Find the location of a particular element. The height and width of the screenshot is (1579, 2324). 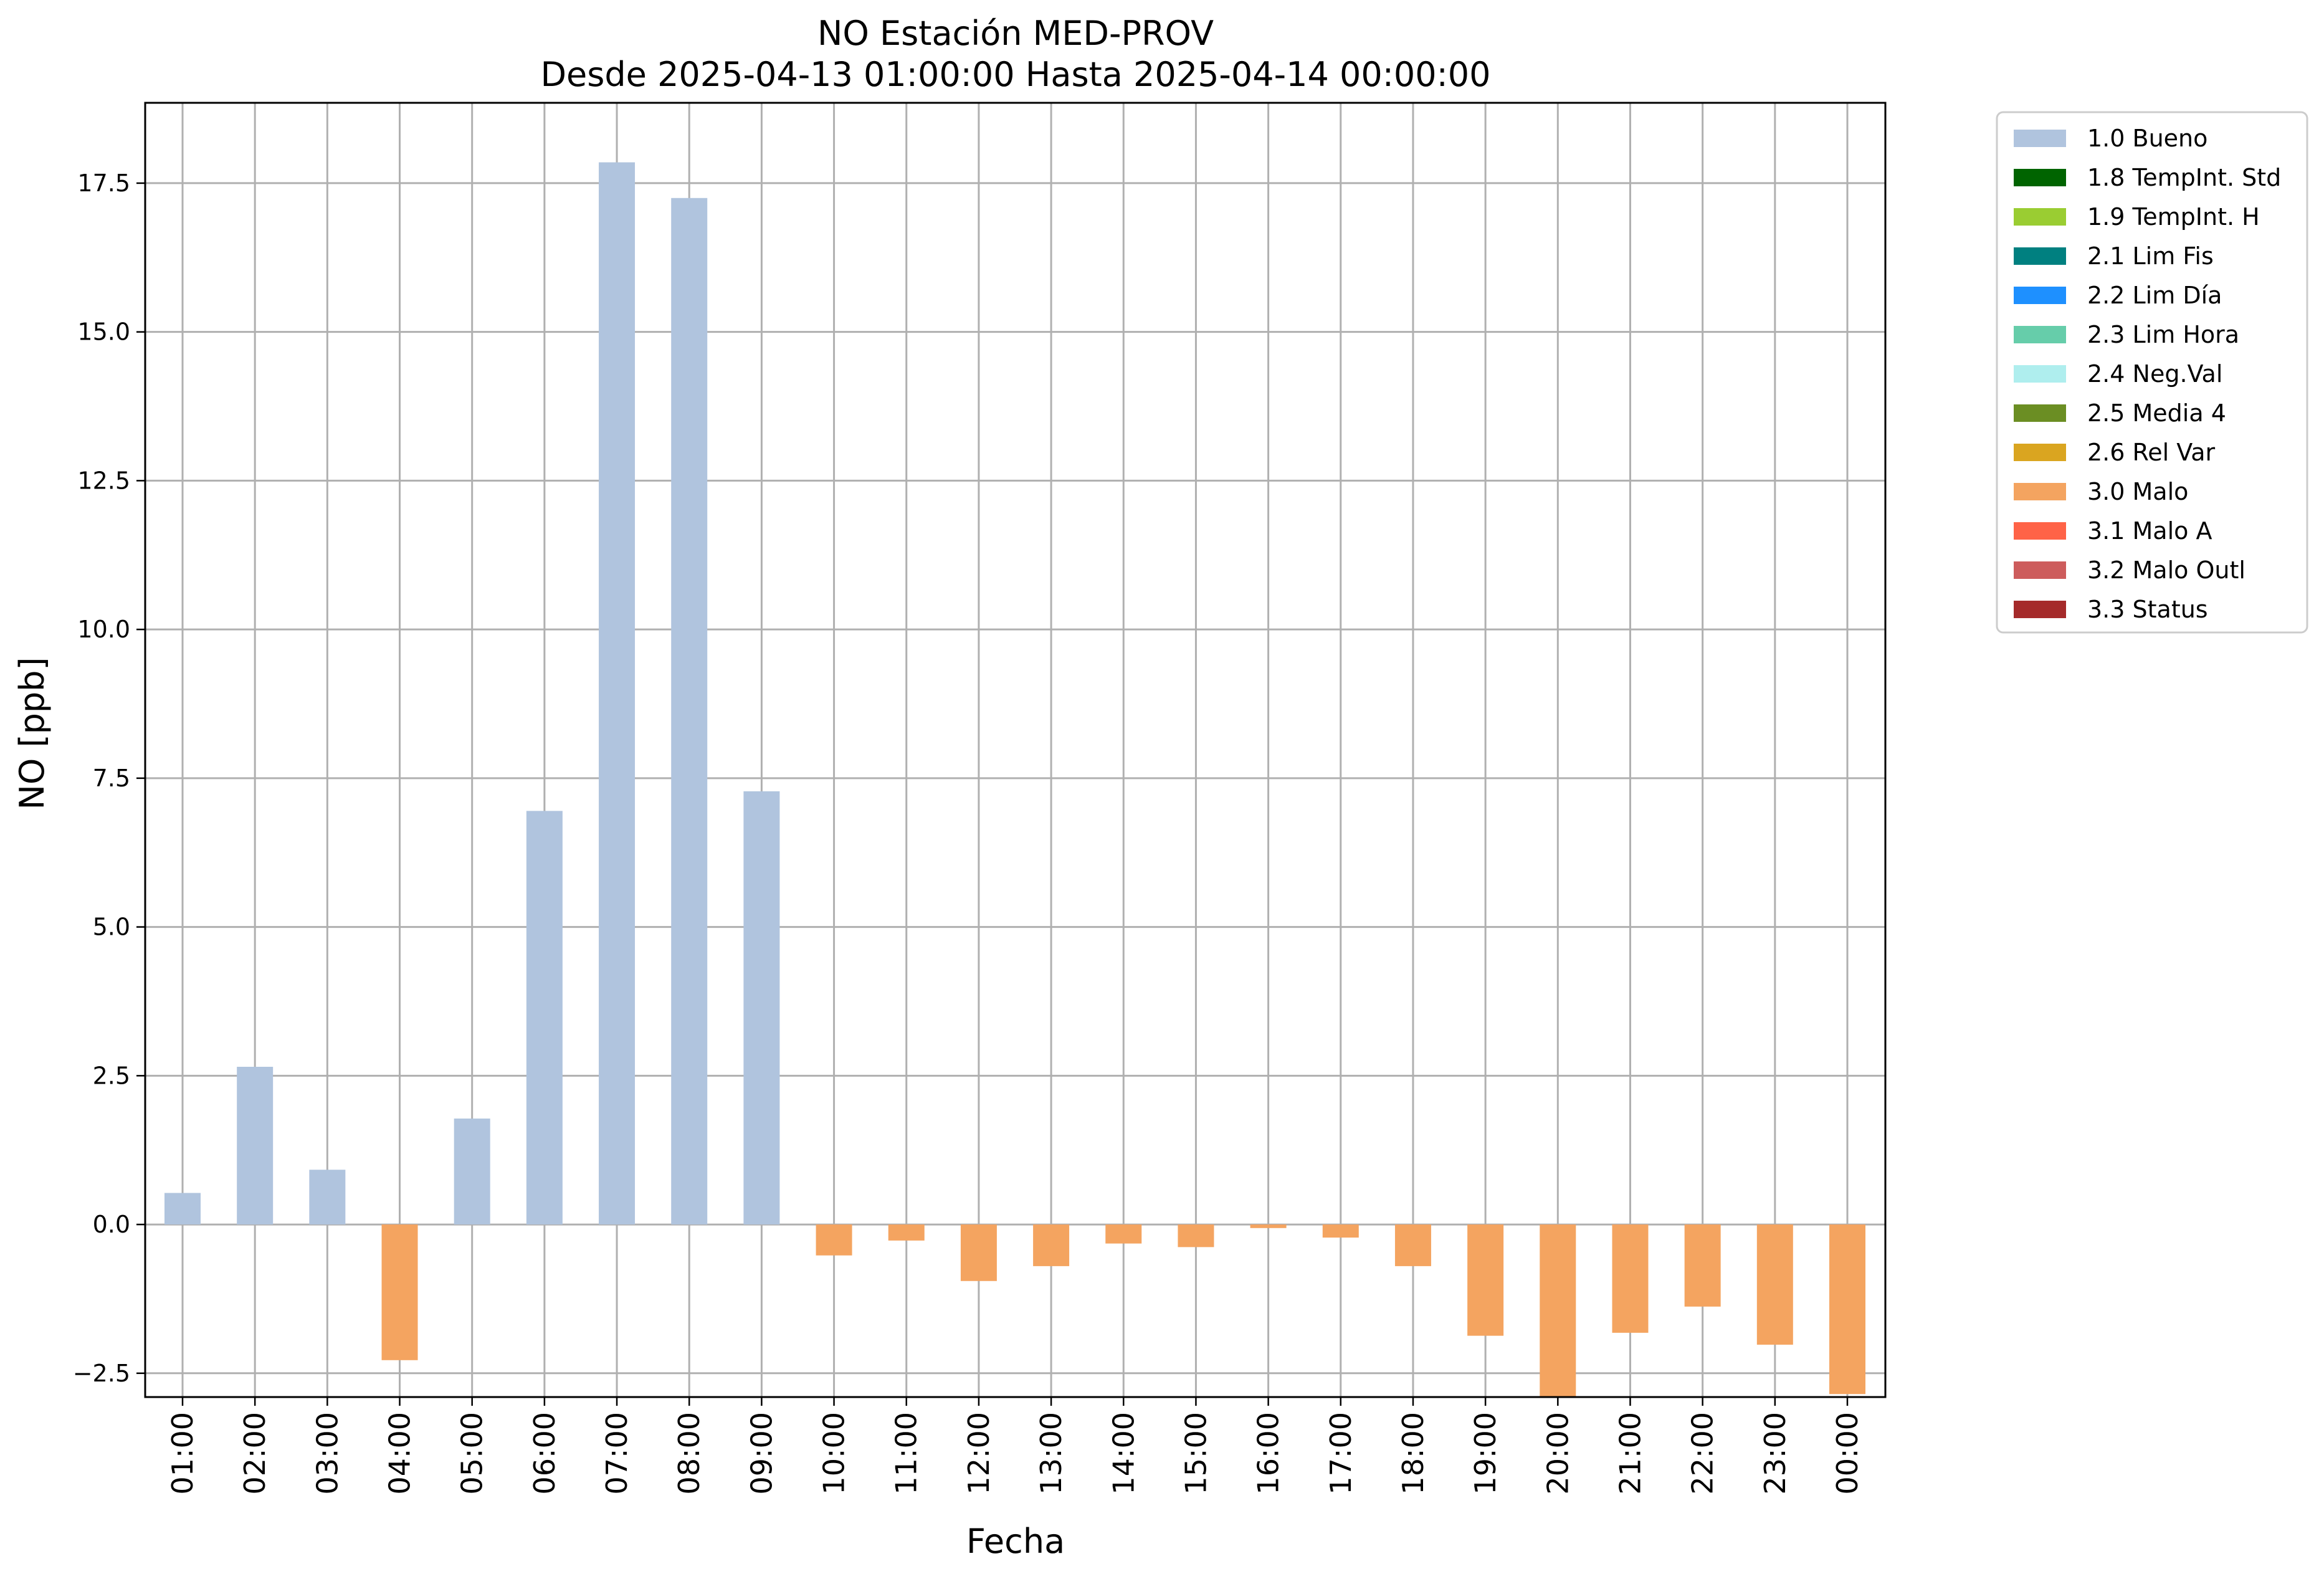

legend-label: 2.3 Lim Hora is located at coordinates (2163, 334).